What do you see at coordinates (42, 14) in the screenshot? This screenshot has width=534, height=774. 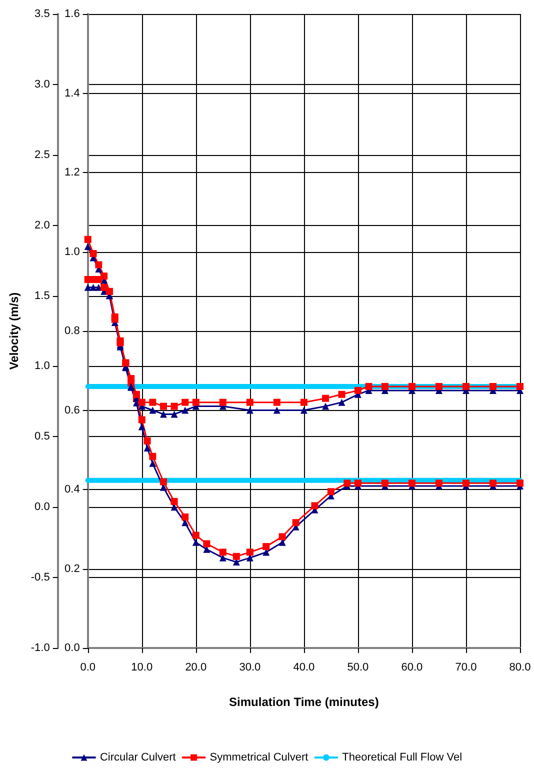 I see `y-tick-label: 3.5` at bounding box center [42, 14].